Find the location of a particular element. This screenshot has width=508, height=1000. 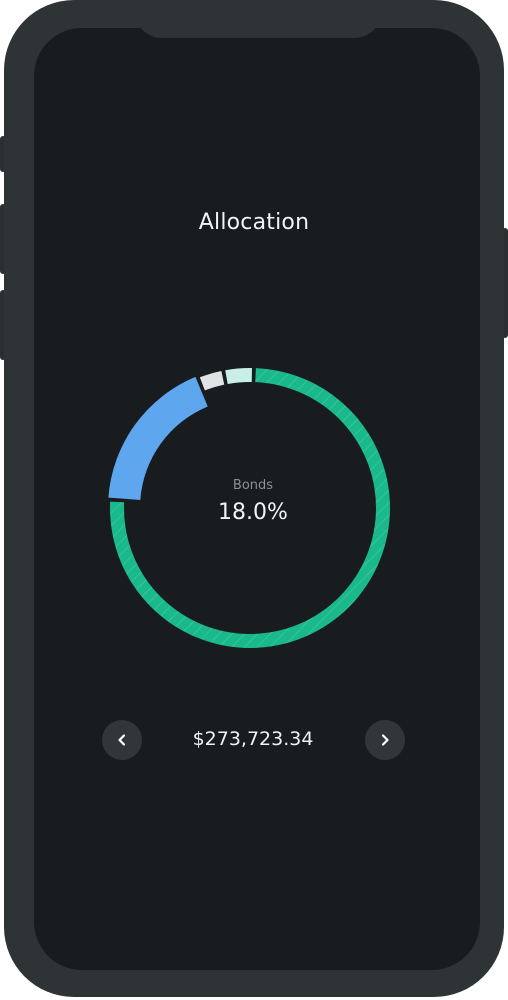

balance-amount: $273,723.34 is located at coordinates (253, 739).